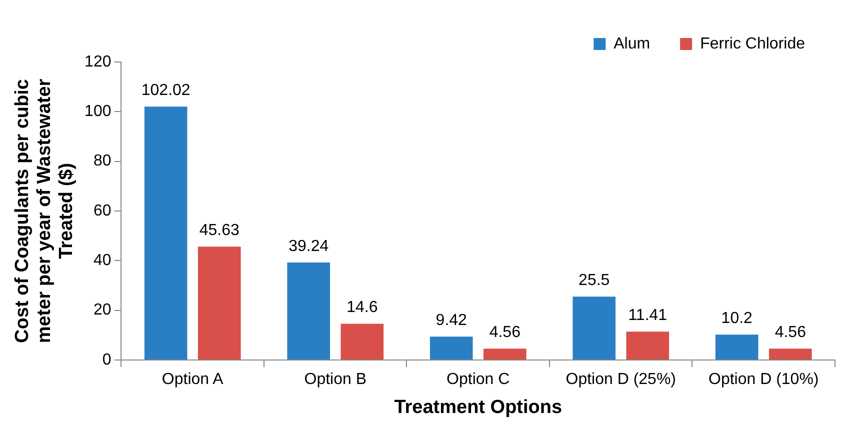 This screenshot has width=843, height=427. I want to click on data-label: 9.42, so click(452, 321).